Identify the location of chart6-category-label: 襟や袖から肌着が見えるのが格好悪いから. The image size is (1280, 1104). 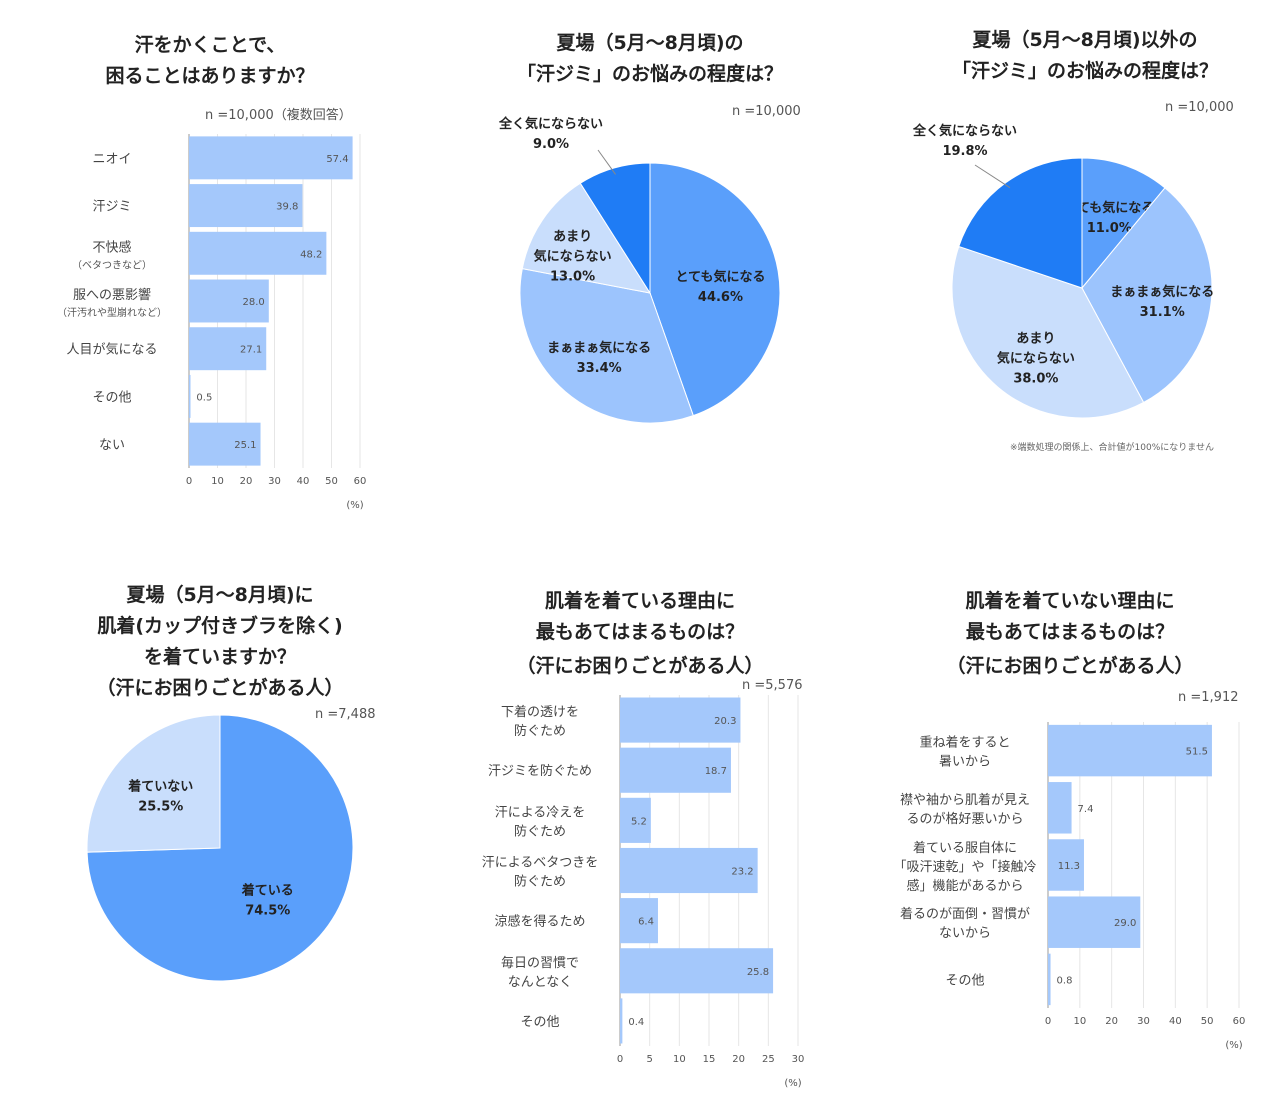
(965, 809).